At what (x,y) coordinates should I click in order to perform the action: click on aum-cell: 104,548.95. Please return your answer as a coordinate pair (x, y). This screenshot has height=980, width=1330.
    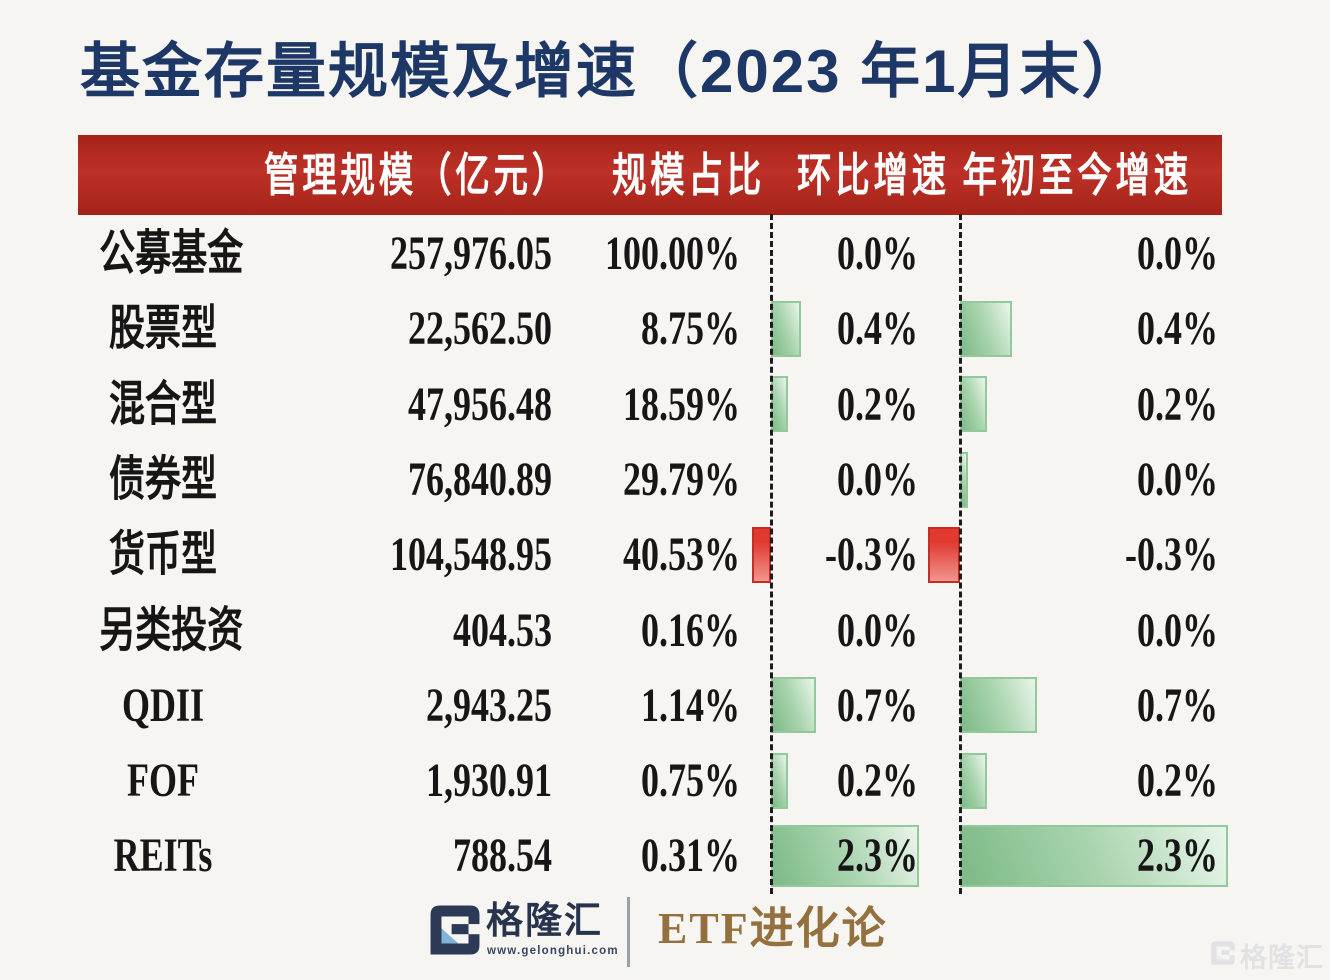
    Looking at the image, I should click on (471, 555).